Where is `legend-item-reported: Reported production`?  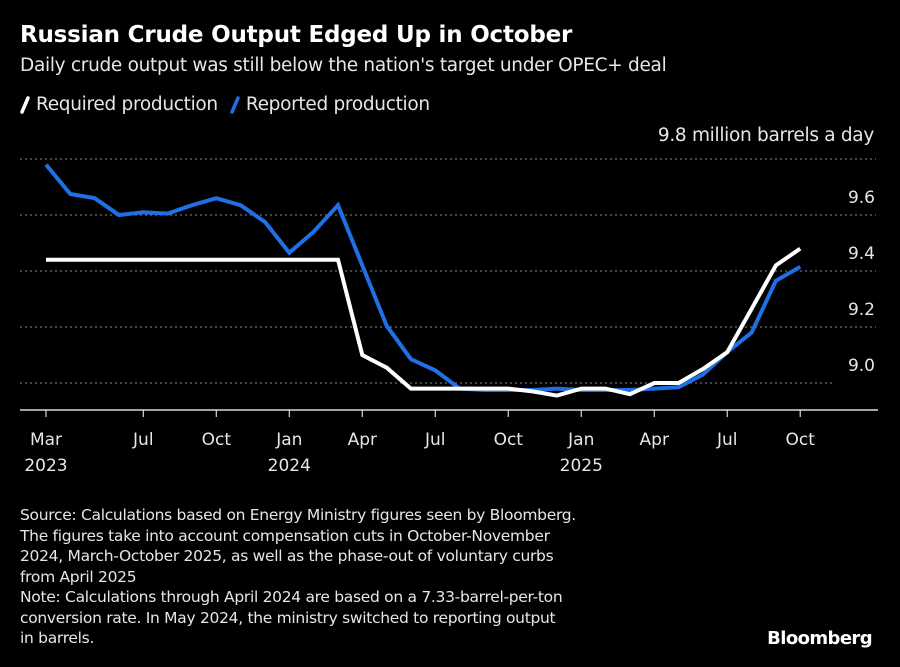 legend-item-reported: Reported production is located at coordinates (330, 104).